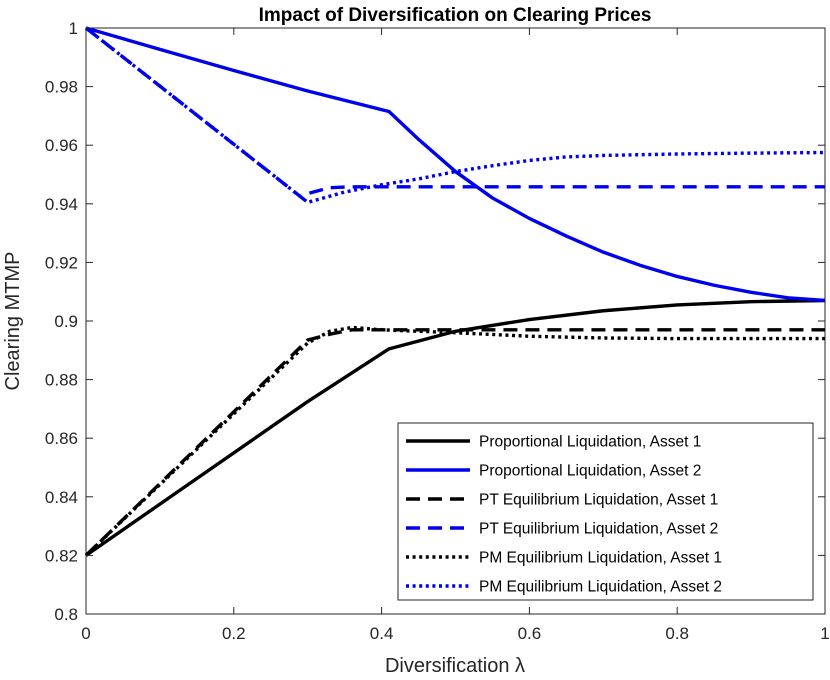 The height and width of the screenshot is (680, 830). I want to click on y-tick-label: 0.8, so click(66, 614).